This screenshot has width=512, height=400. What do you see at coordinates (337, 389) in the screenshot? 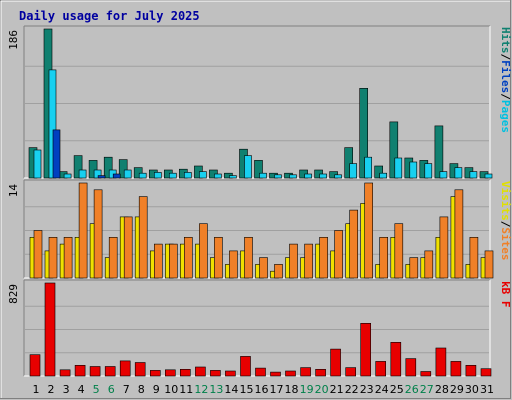
I see `day-label-21: 21` at bounding box center [337, 389].